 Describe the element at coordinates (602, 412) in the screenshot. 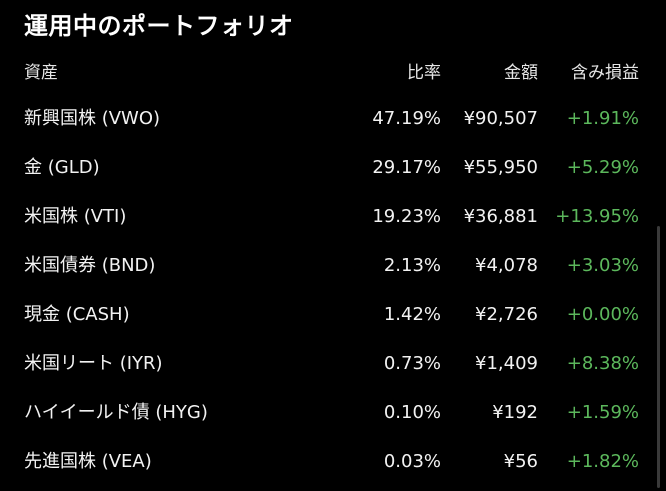

I see `asset-gain: +1.59%` at that location.